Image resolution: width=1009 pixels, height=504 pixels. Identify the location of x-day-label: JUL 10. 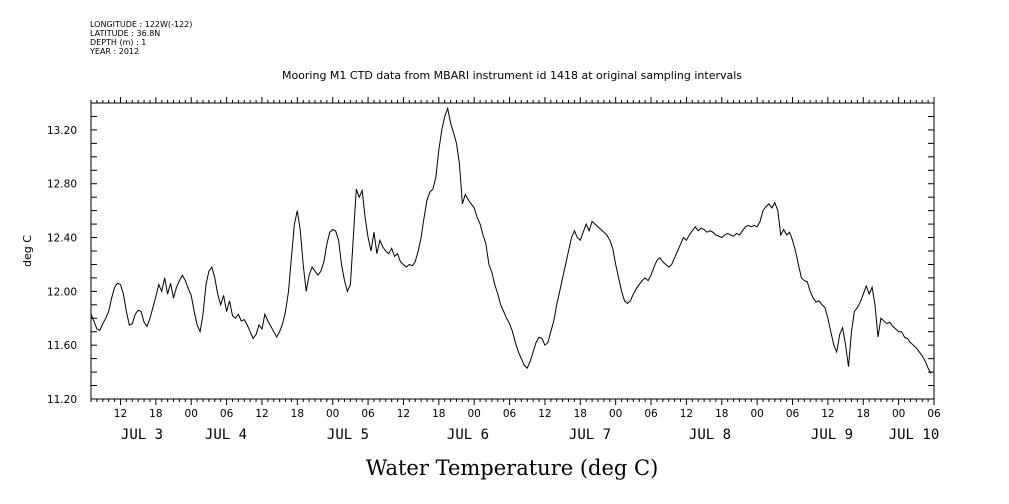
(914, 435).